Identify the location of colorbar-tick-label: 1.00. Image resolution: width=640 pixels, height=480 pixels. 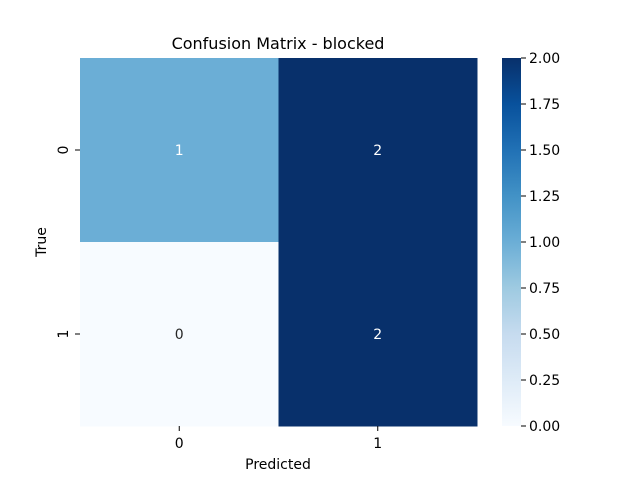
(544, 243).